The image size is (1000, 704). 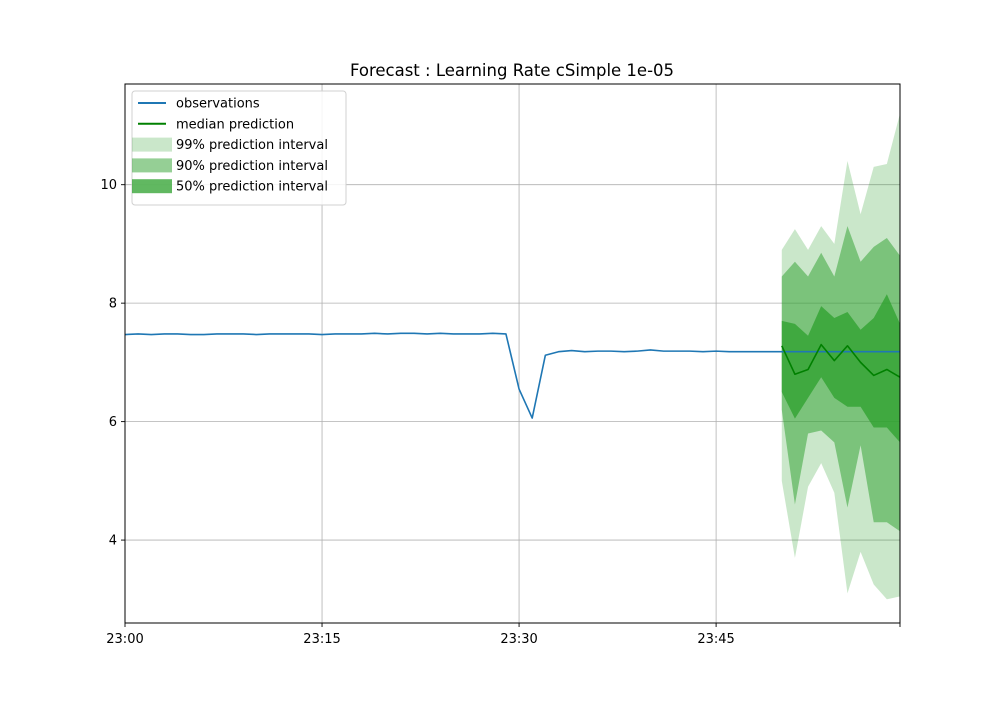 I want to click on legend-box, so click(x=239, y=148).